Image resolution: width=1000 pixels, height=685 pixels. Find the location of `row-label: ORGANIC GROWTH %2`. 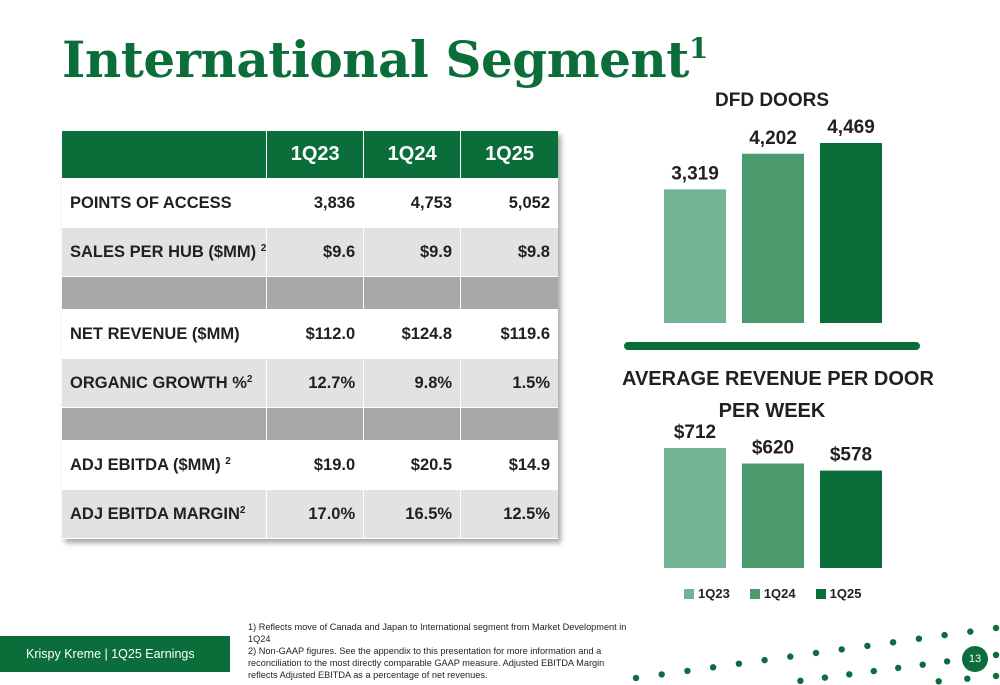

row-label: ORGANIC GROWTH %2 is located at coordinates (165, 383).